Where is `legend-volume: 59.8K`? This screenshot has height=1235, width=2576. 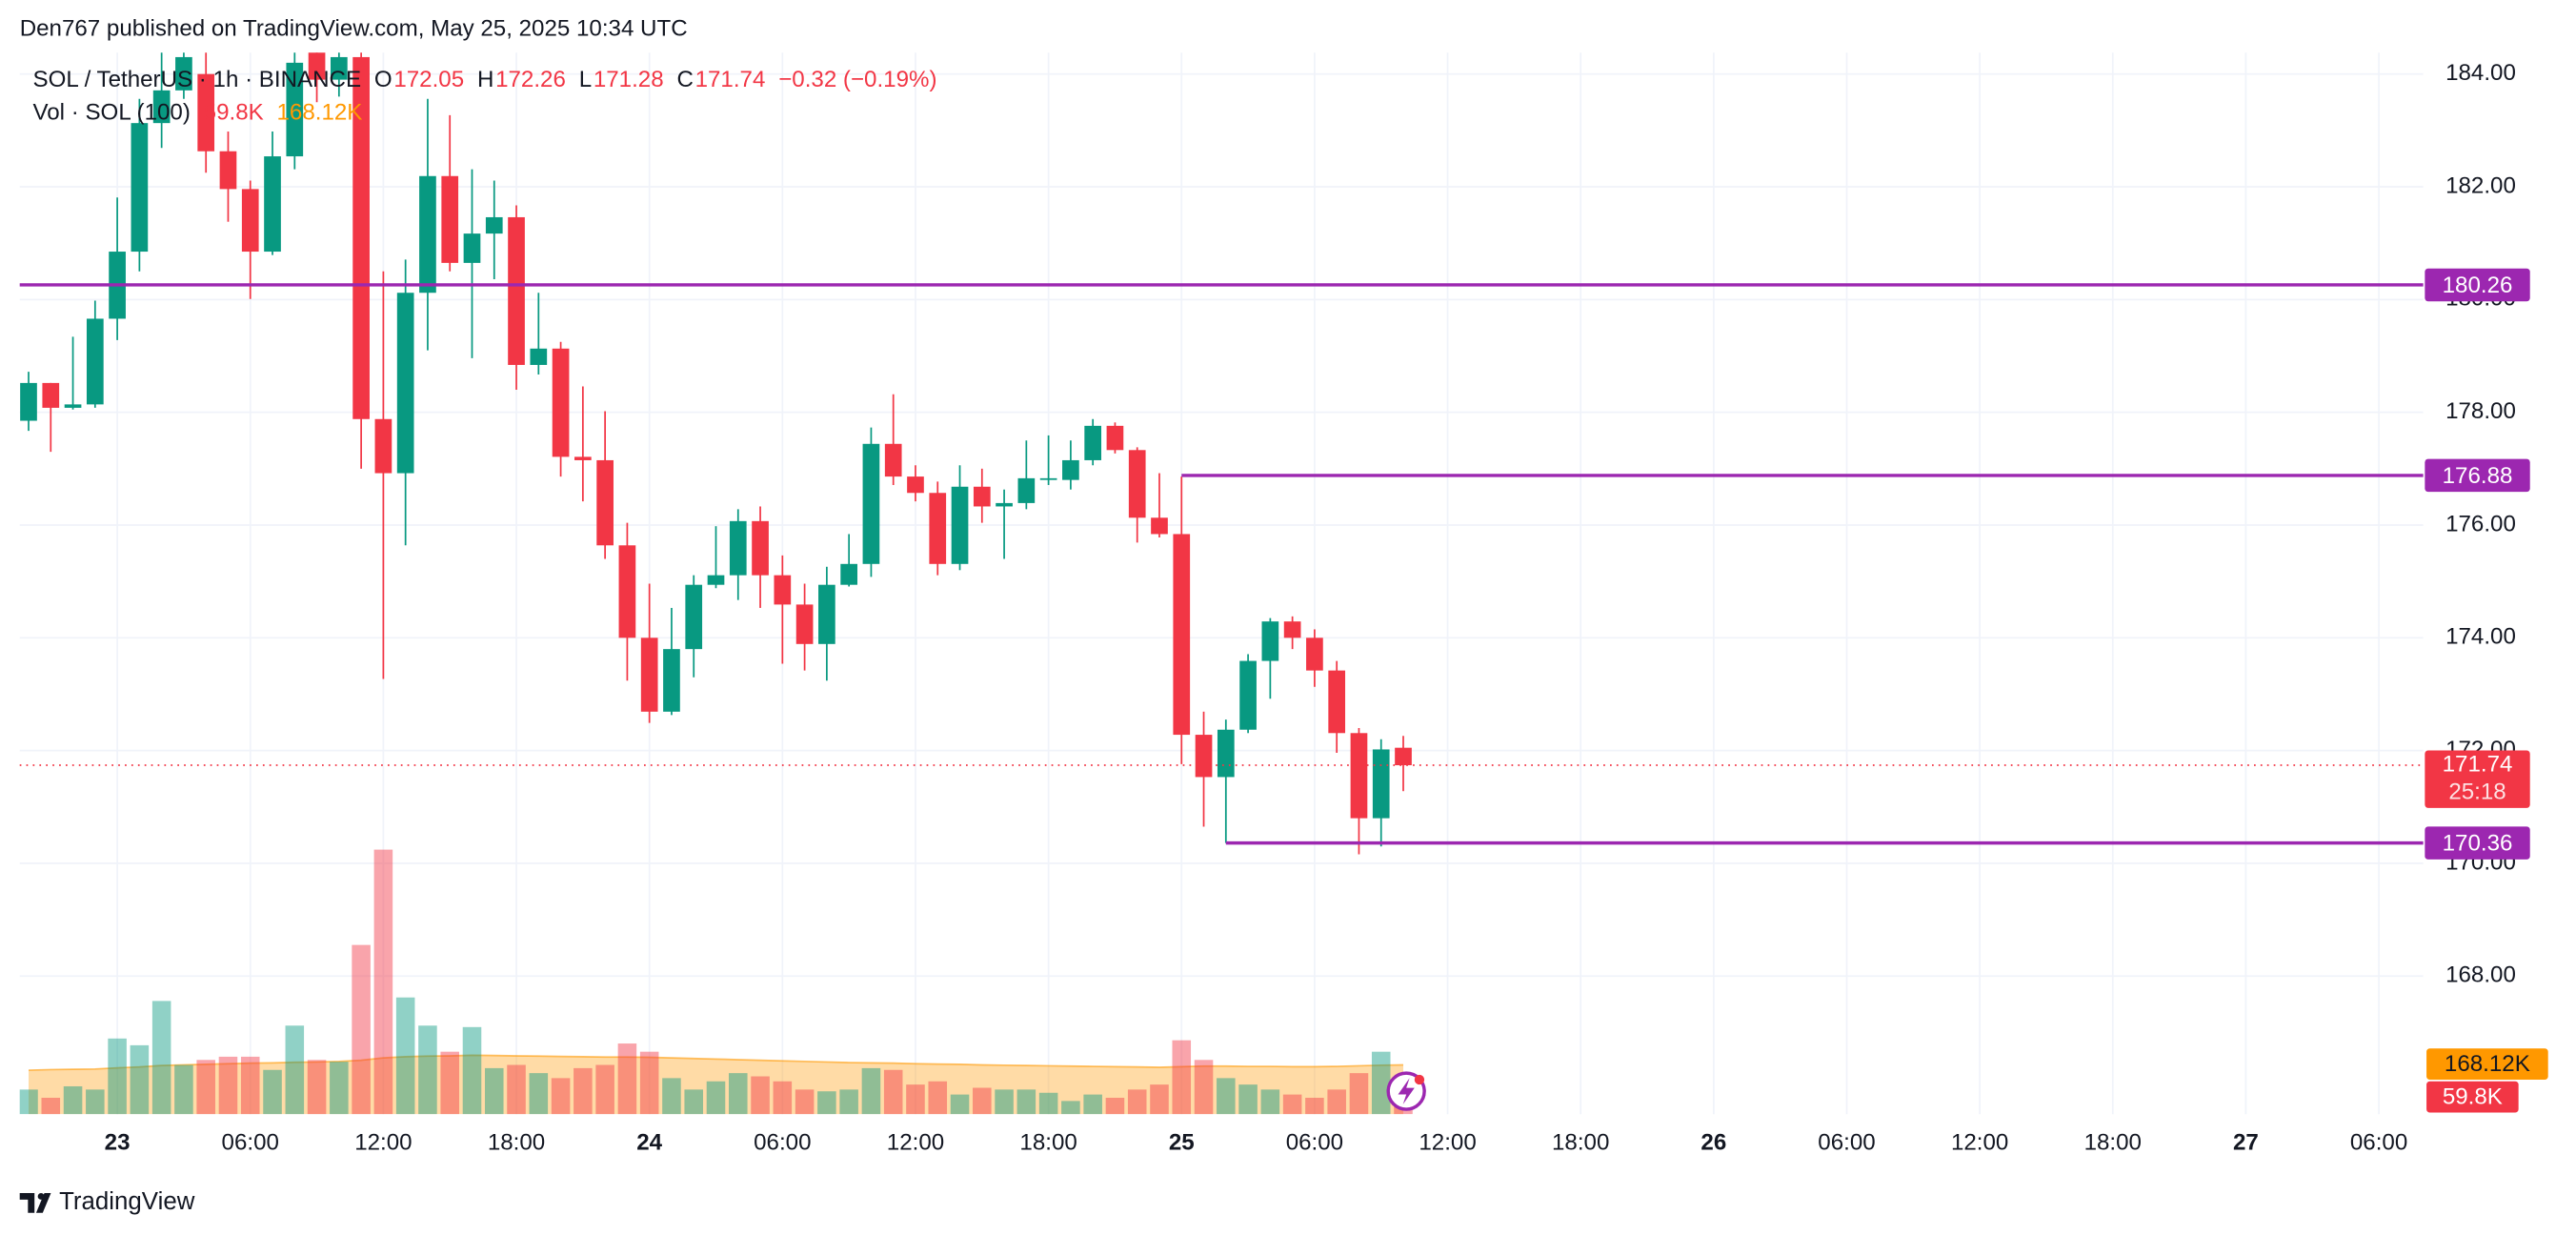
legend-volume: 59.8K is located at coordinates (234, 112).